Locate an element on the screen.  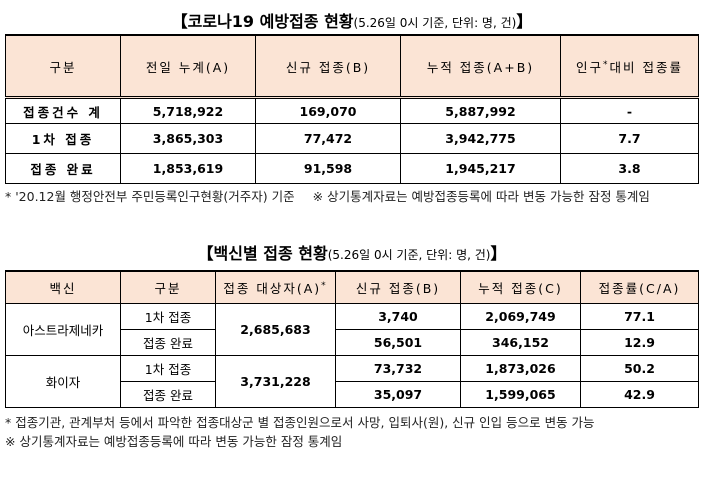
table-row: 접종 완료 1,853,619 91,598 1,945,217 3.8 is located at coordinates (352, 168).